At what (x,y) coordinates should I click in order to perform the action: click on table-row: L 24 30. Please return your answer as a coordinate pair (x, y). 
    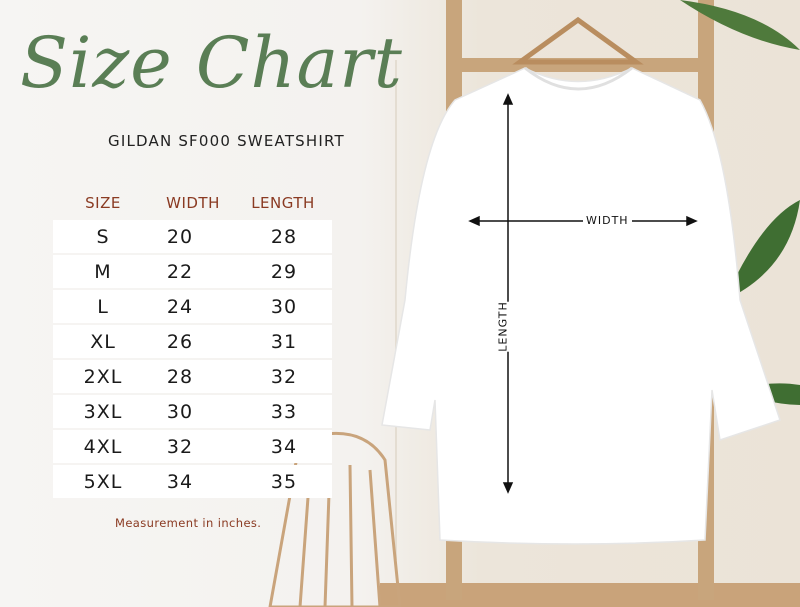
    Looking at the image, I should click on (192, 306).